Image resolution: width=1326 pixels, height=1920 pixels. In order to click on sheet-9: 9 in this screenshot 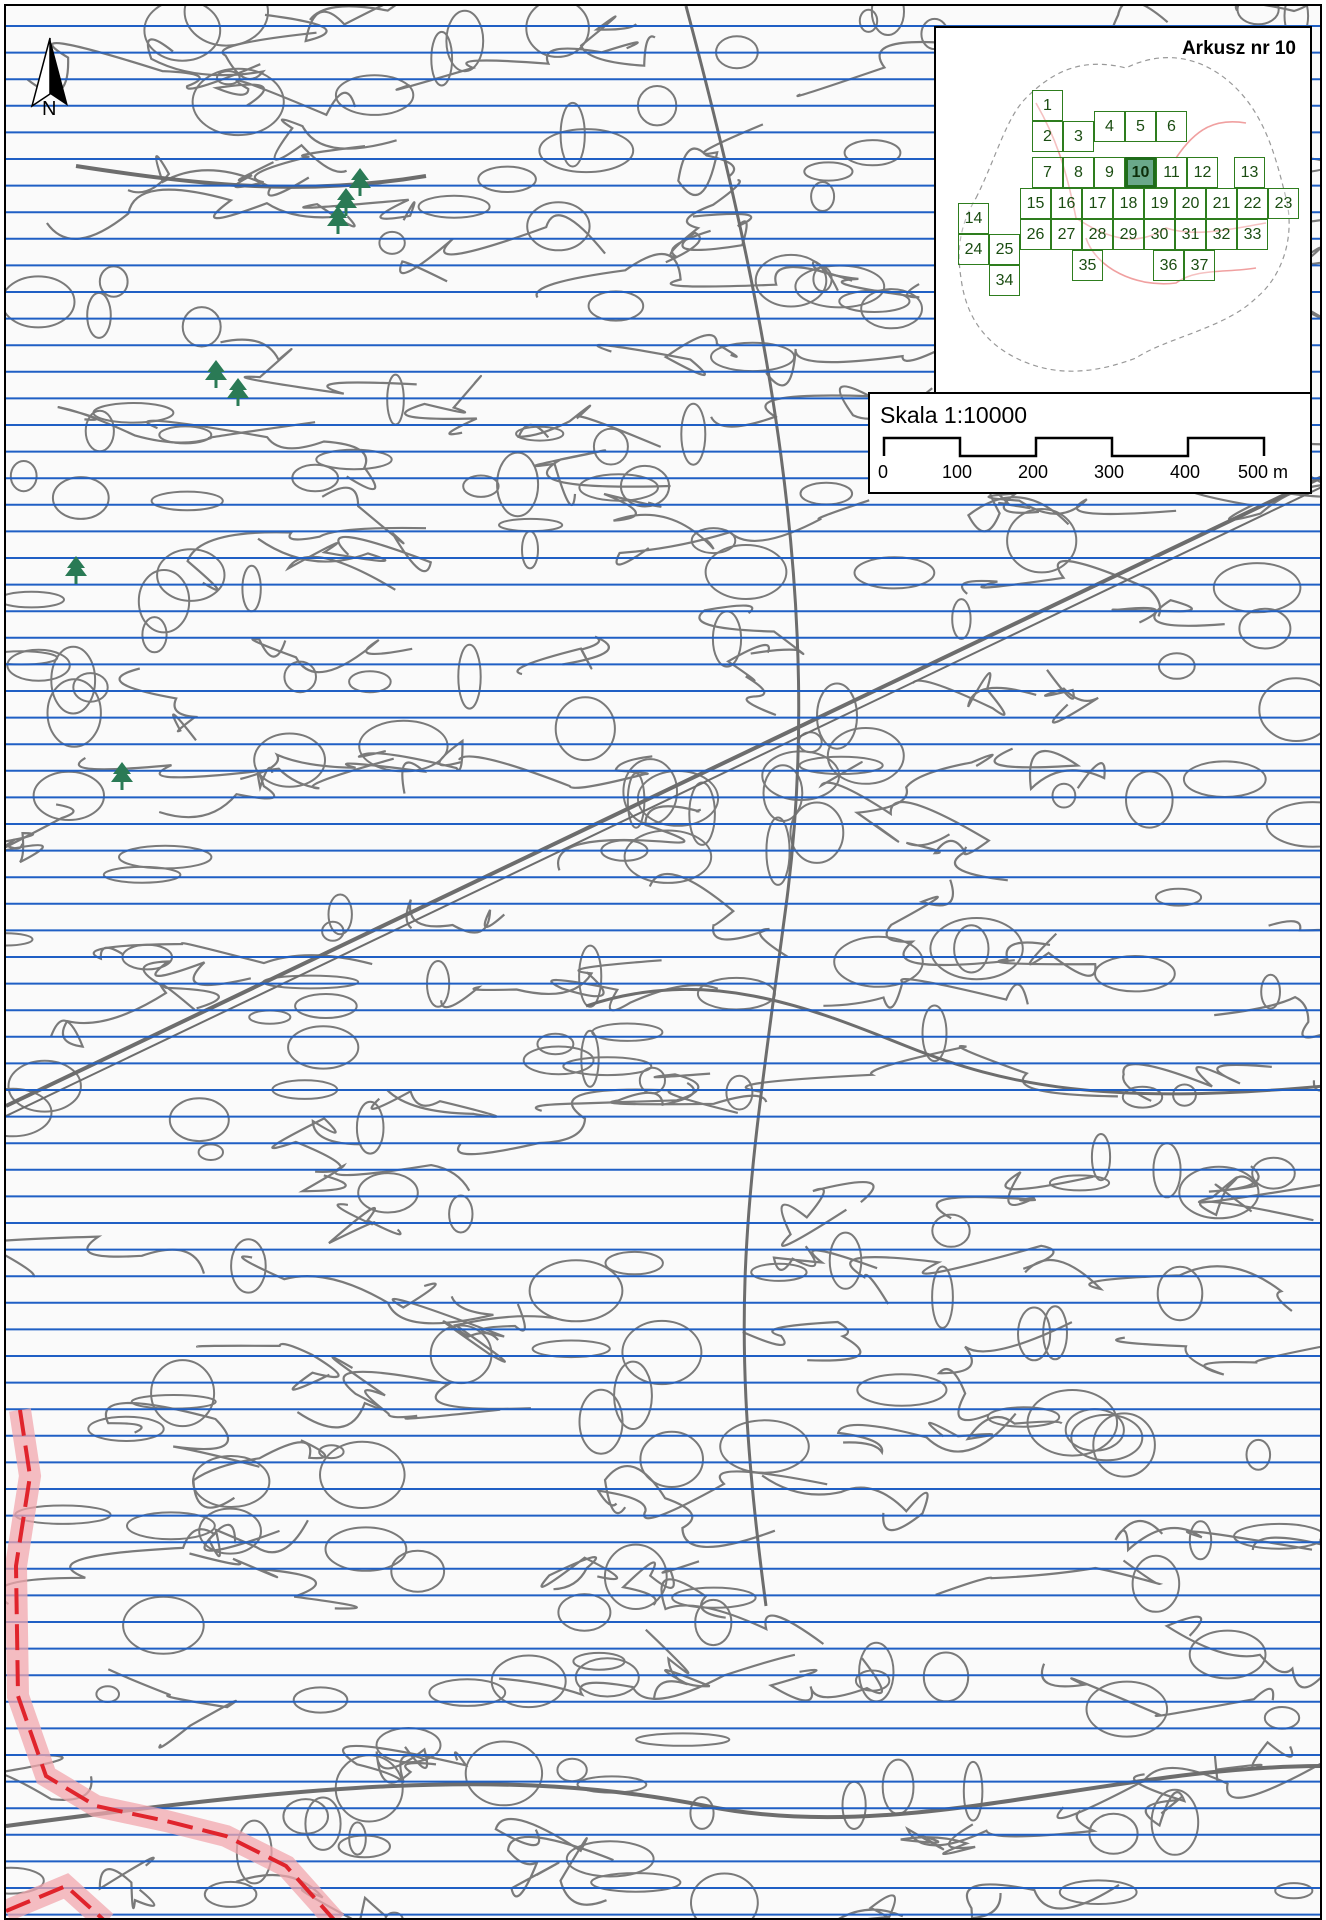, I will do `click(1109, 172)`.